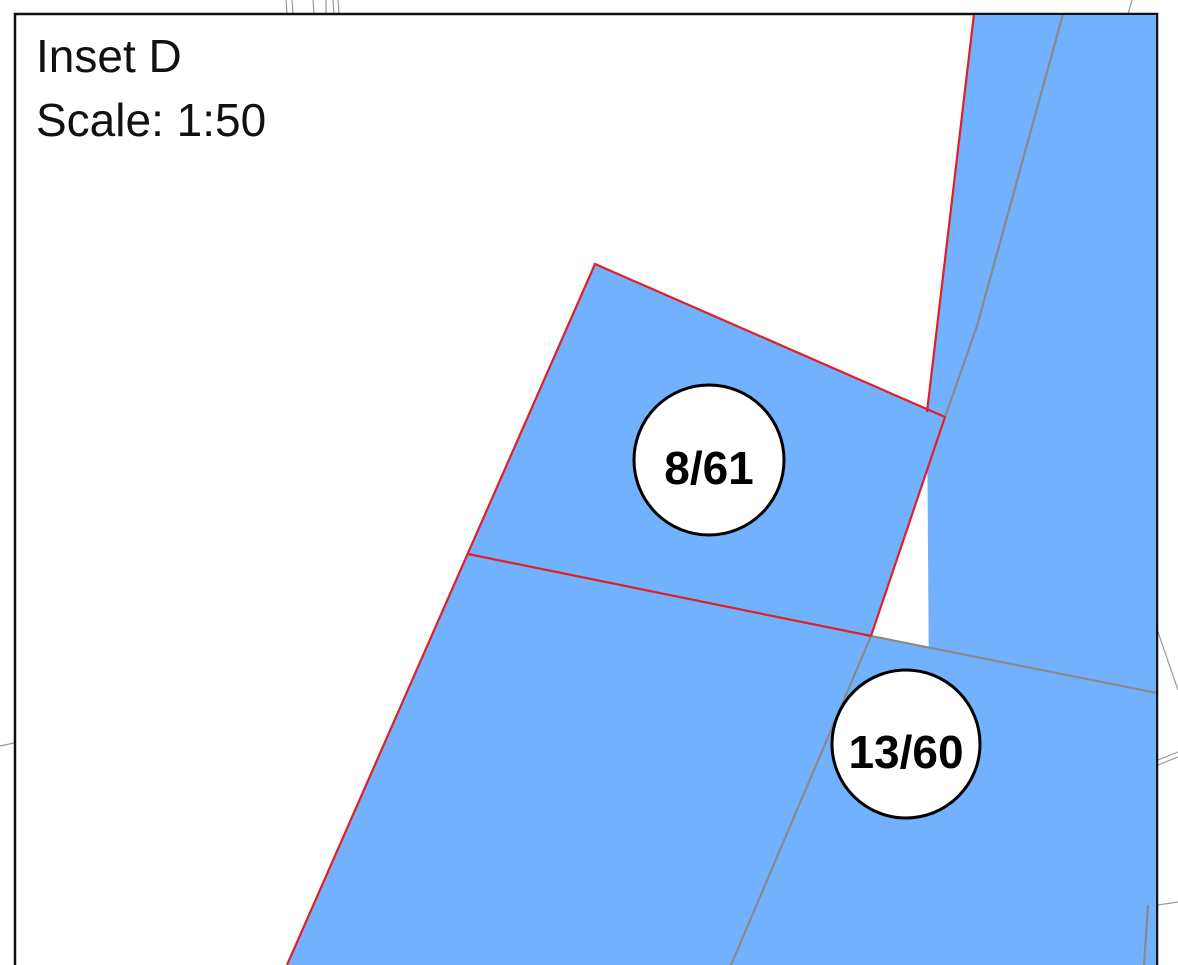 This screenshot has height=965, width=1178. I want to click on inset-title: Inset D, so click(109, 56).